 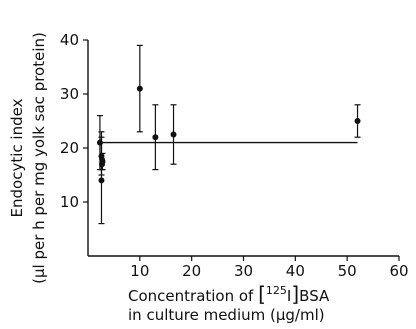 I want to click on x-tick-label: 20, so click(x=191, y=271).